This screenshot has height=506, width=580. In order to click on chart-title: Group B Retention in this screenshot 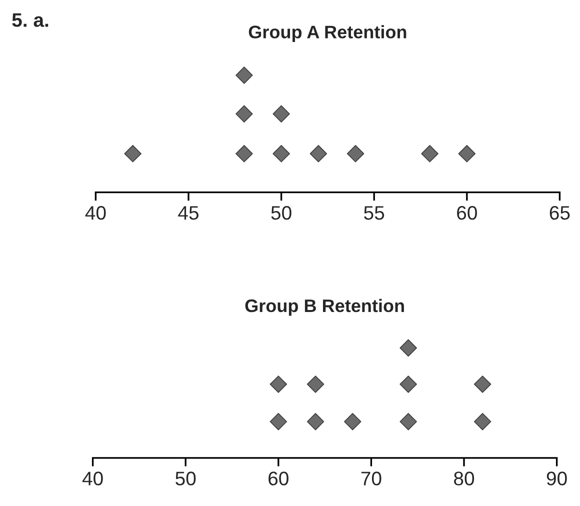, I will do `click(324, 307)`.